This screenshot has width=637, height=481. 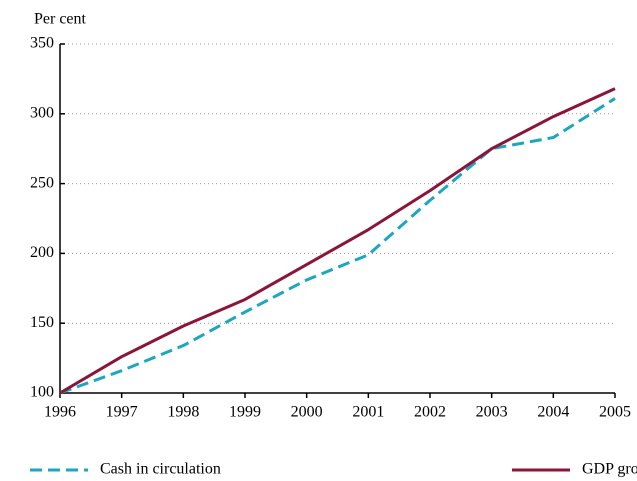 I want to click on y-tick-label: 350, so click(x=42, y=43).